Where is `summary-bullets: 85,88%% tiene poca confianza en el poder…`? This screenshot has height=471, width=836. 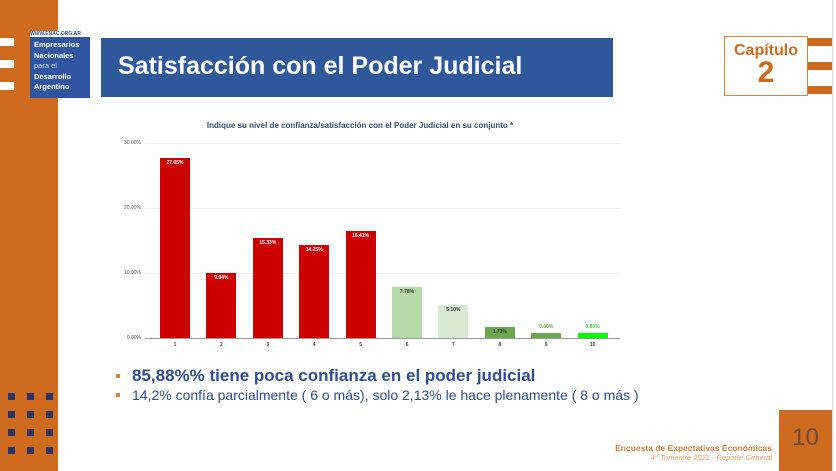
summary-bullets: 85,88%% tiene poca confianza en el poder… is located at coordinates (377, 385).